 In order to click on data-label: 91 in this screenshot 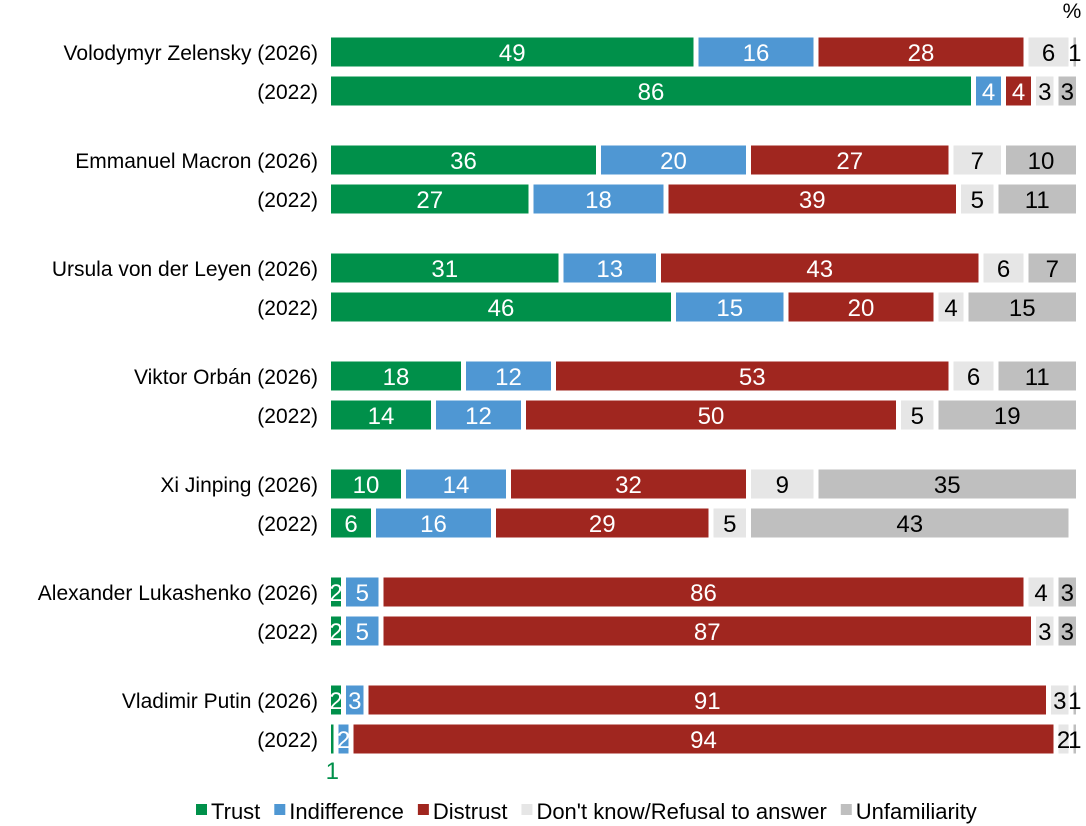, I will do `click(707, 701)`.